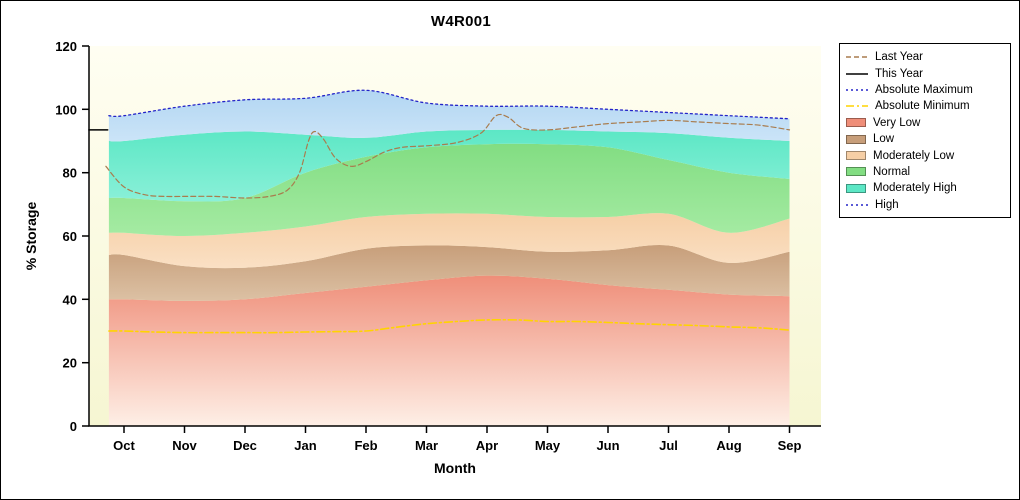 This screenshot has height=500, width=1020. What do you see at coordinates (856, 188) in the screenshot?
I see `legend-swatch-moderately-high` at bounding box center [856, 188].